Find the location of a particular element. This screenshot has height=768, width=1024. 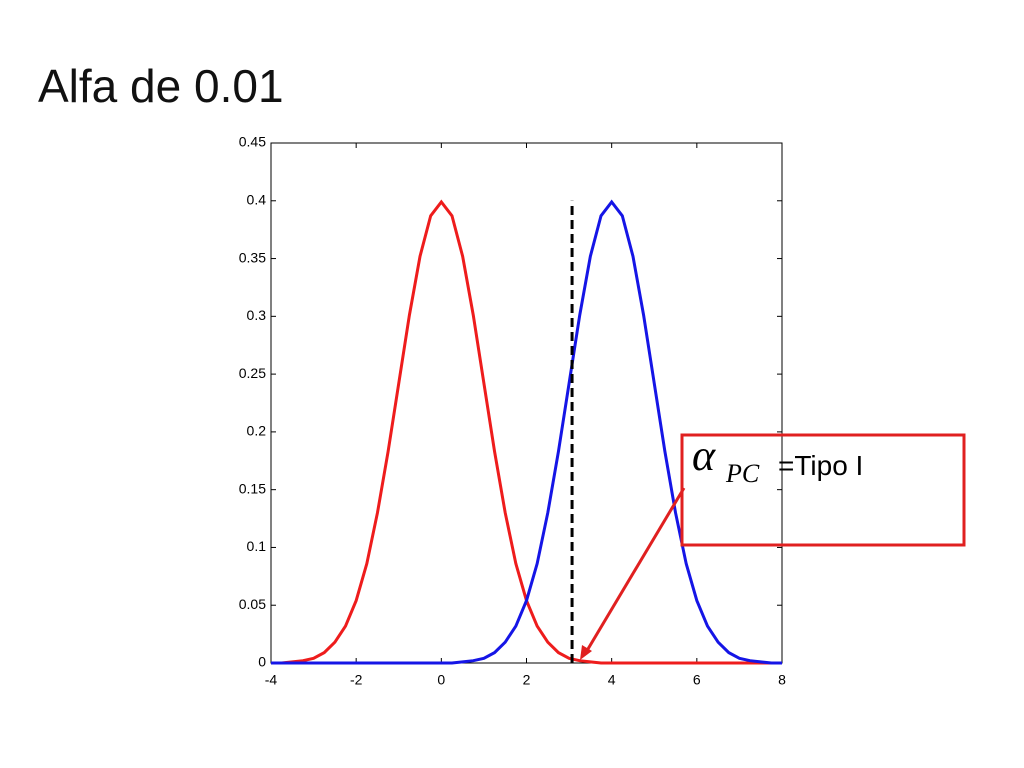

y-tick-label: 0.35 is located at coordinates (252, 257).